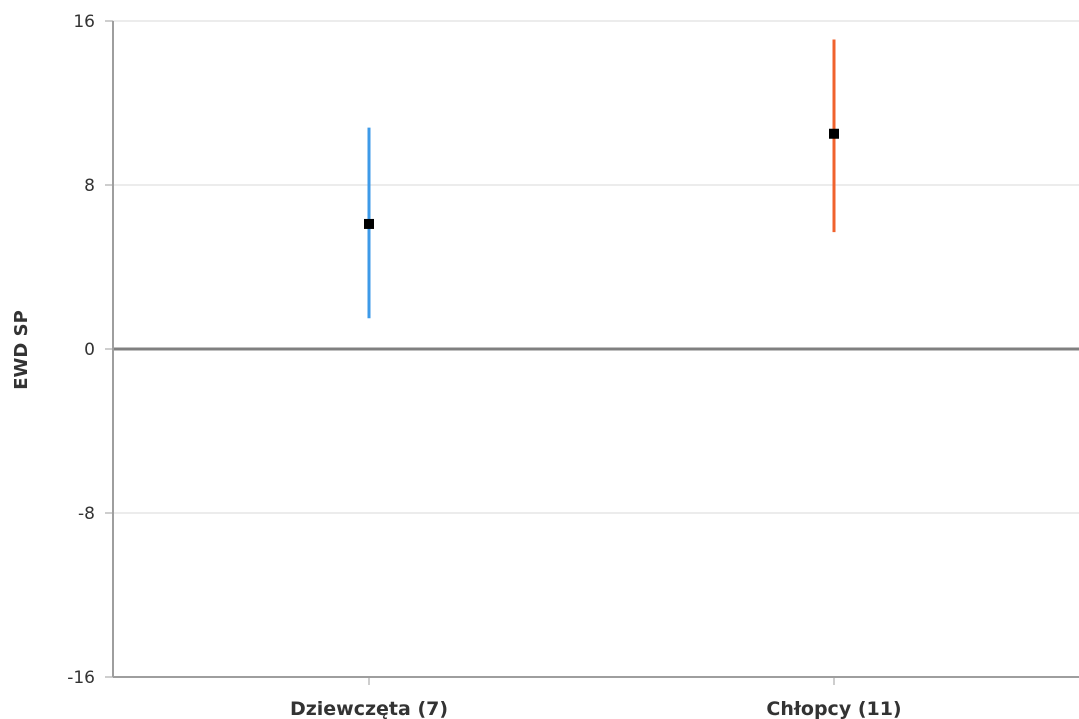 The height and width of the screenshot is (719, 1079). Describe the element at coordinates (81, 350) in the screenshot. I see `y-tick-labels: 16 8 0 -8 -16` at that location.